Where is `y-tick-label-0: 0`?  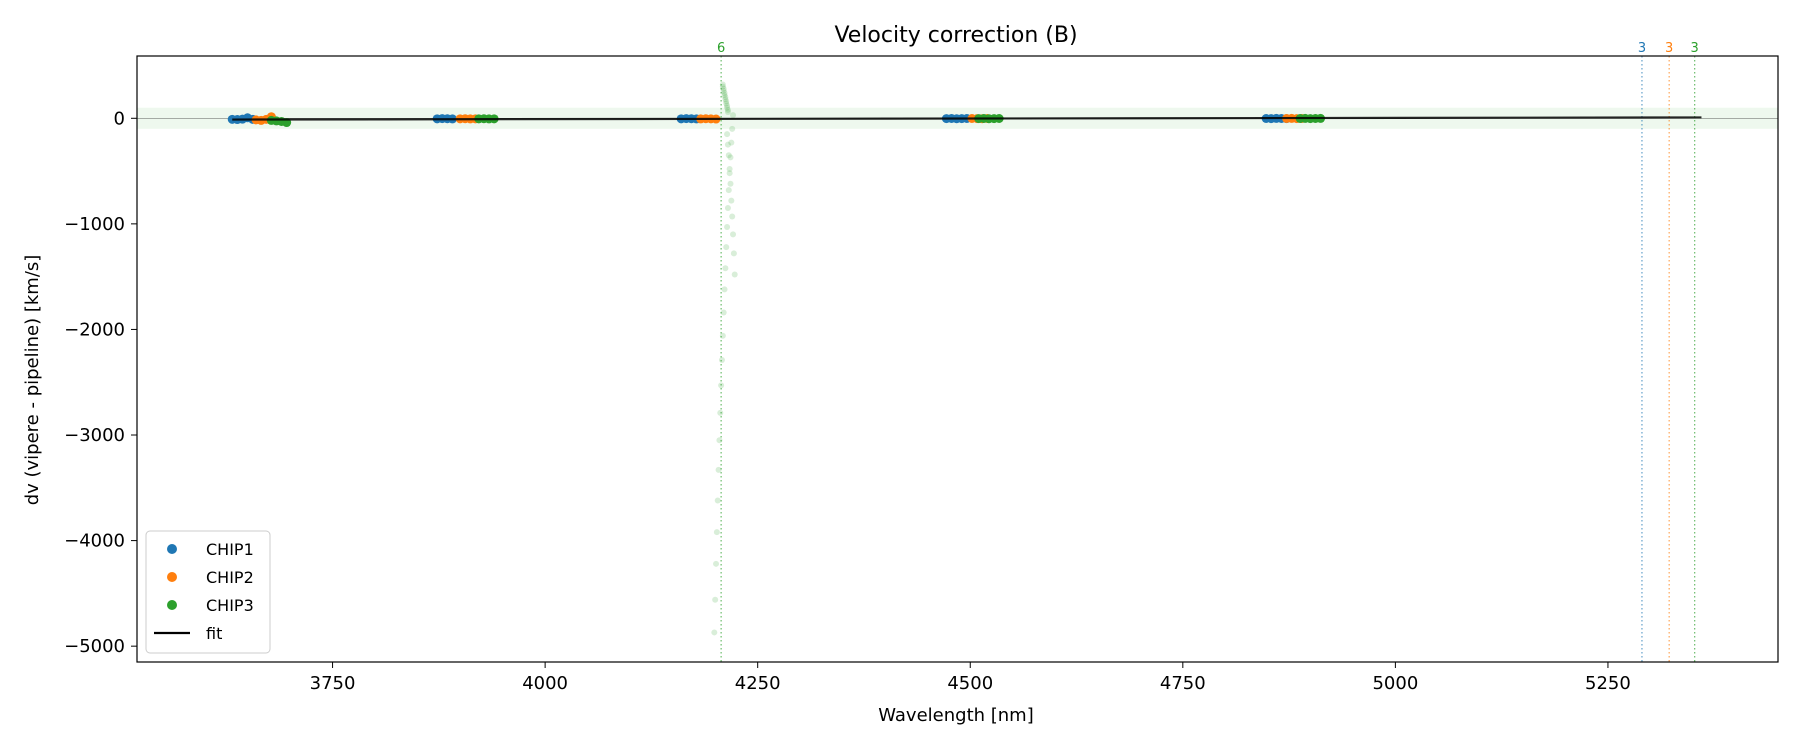 y-tick-label-0: 0 is located at coordinates (119, 118).